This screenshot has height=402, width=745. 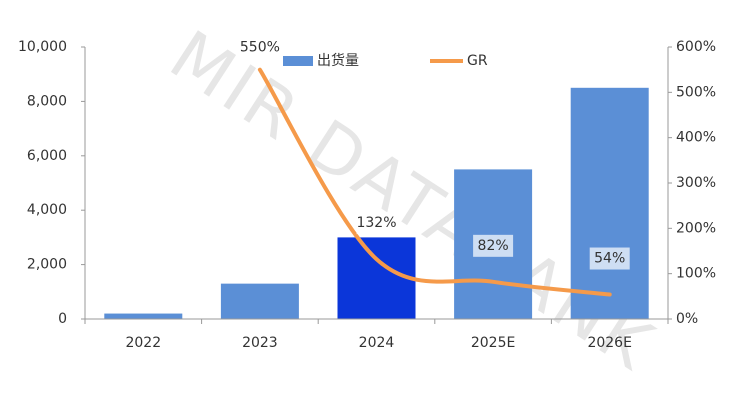 What do you see at coordinates (338, 60) in the screenshot?
I see `legend-label: 出货量` at bounding box center [338, 60].